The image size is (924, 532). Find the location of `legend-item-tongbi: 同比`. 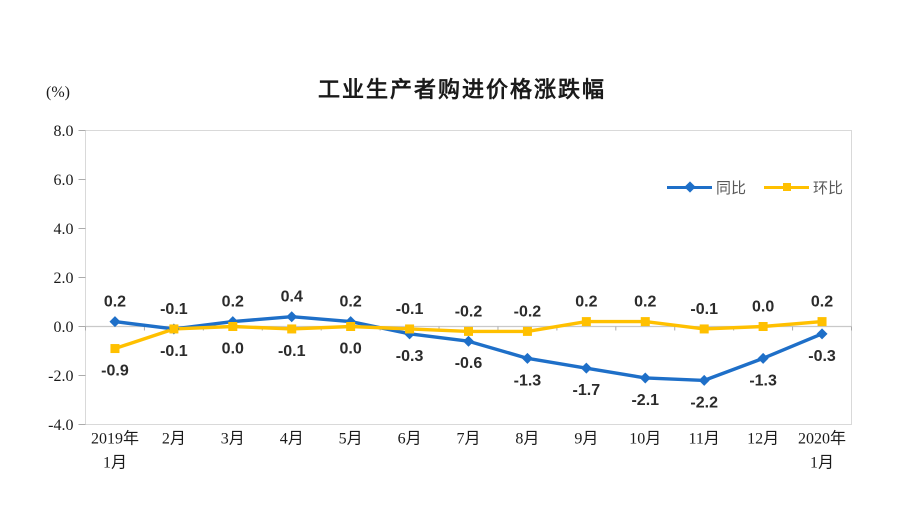

legend-item-tongbi: 同比 is located at coordinates (706, 187).